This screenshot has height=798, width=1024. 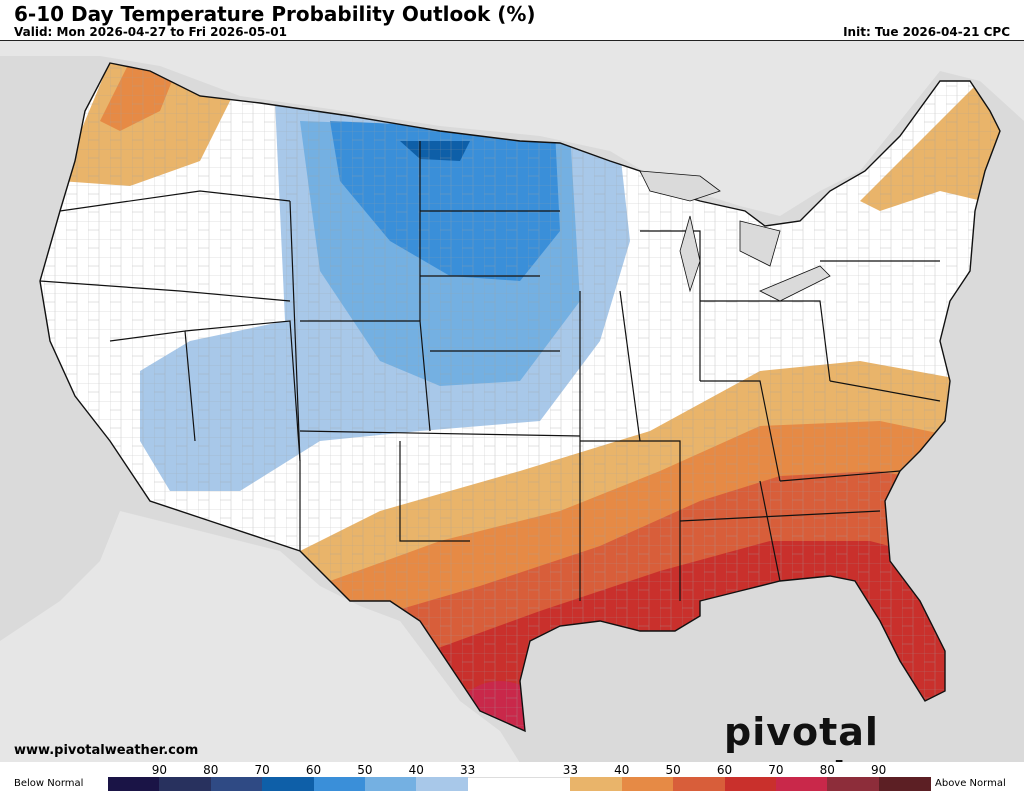 I want to click on init-time: Init: Tue 2026-04-21 CPC, so click(x=926, y=32).